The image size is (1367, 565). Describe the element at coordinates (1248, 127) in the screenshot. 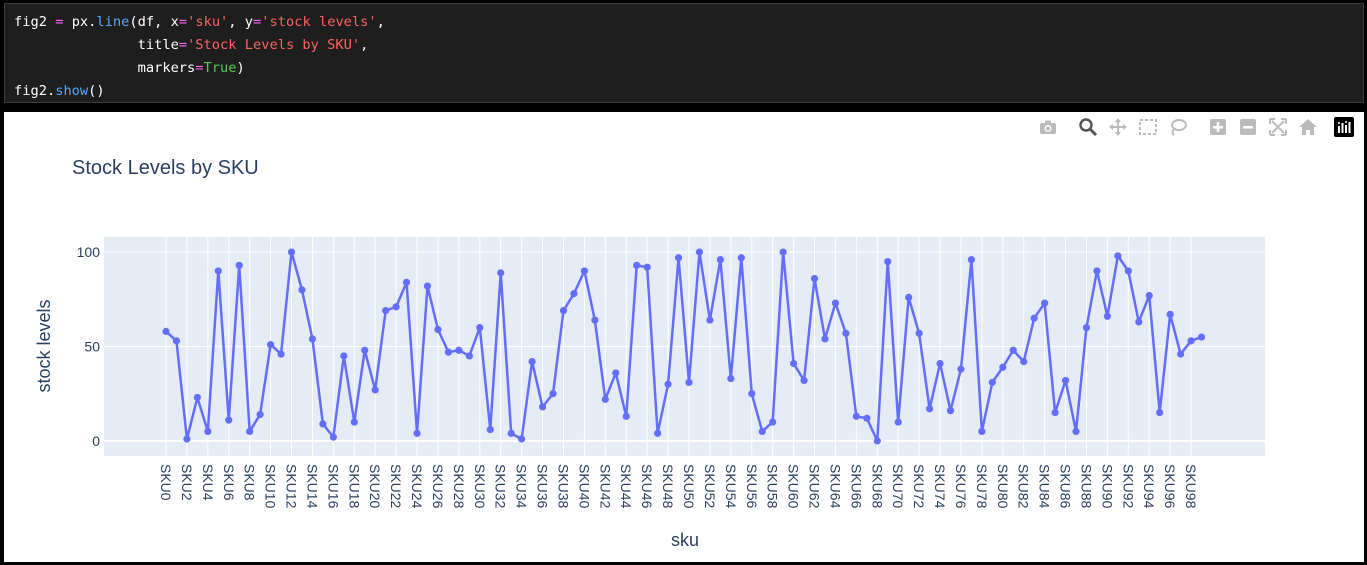

I see `zoom-out-icon` at that location.